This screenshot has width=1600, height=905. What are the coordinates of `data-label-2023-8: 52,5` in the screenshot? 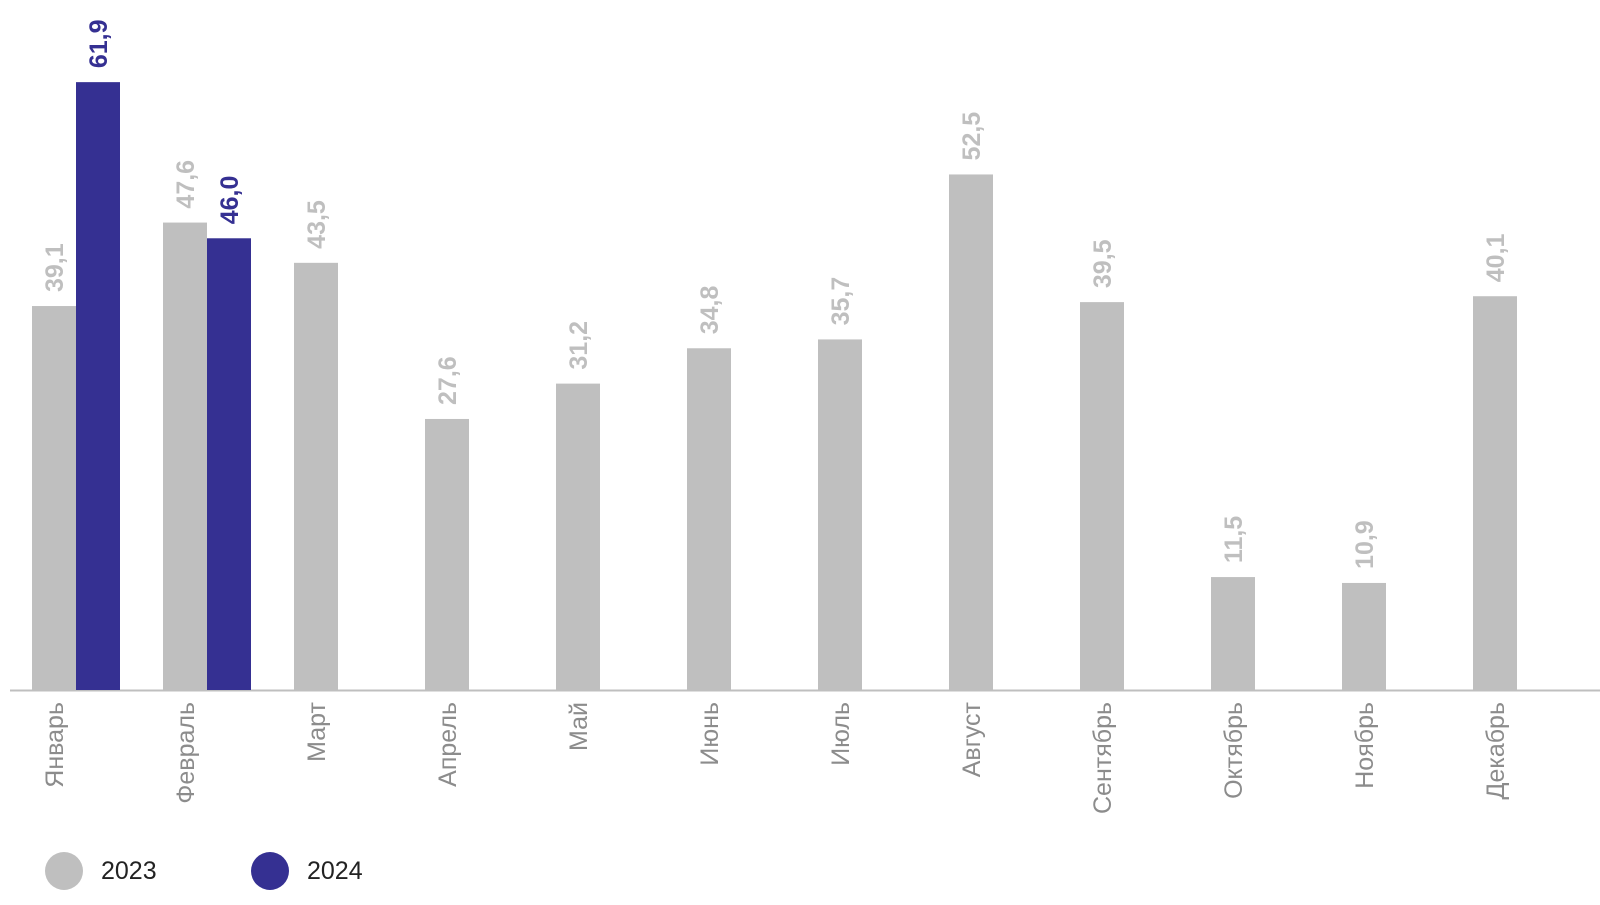 It's located at (972, 136).